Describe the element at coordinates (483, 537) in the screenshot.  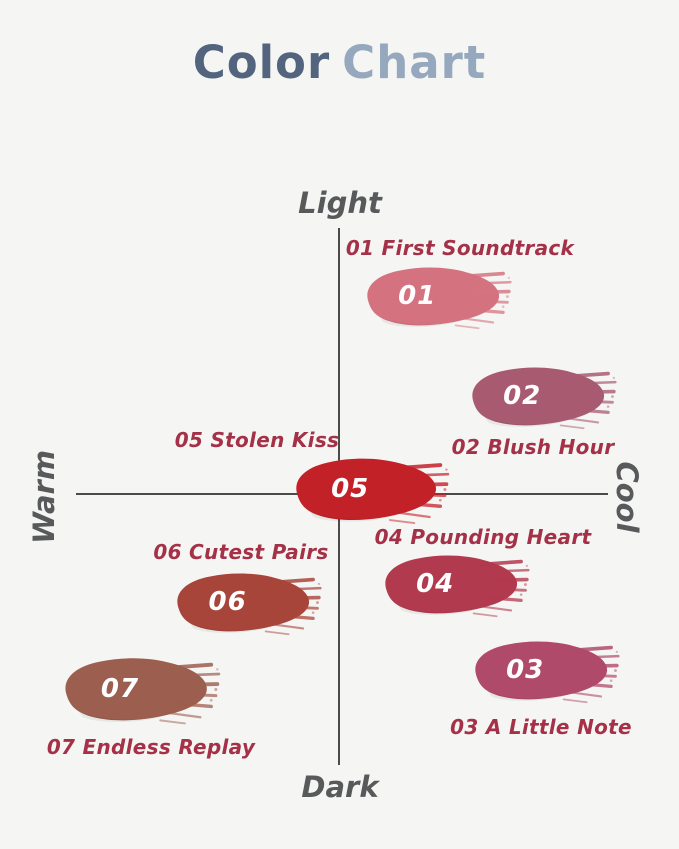
I see `shade-label-04: 04 Pounding Heart` at that location.